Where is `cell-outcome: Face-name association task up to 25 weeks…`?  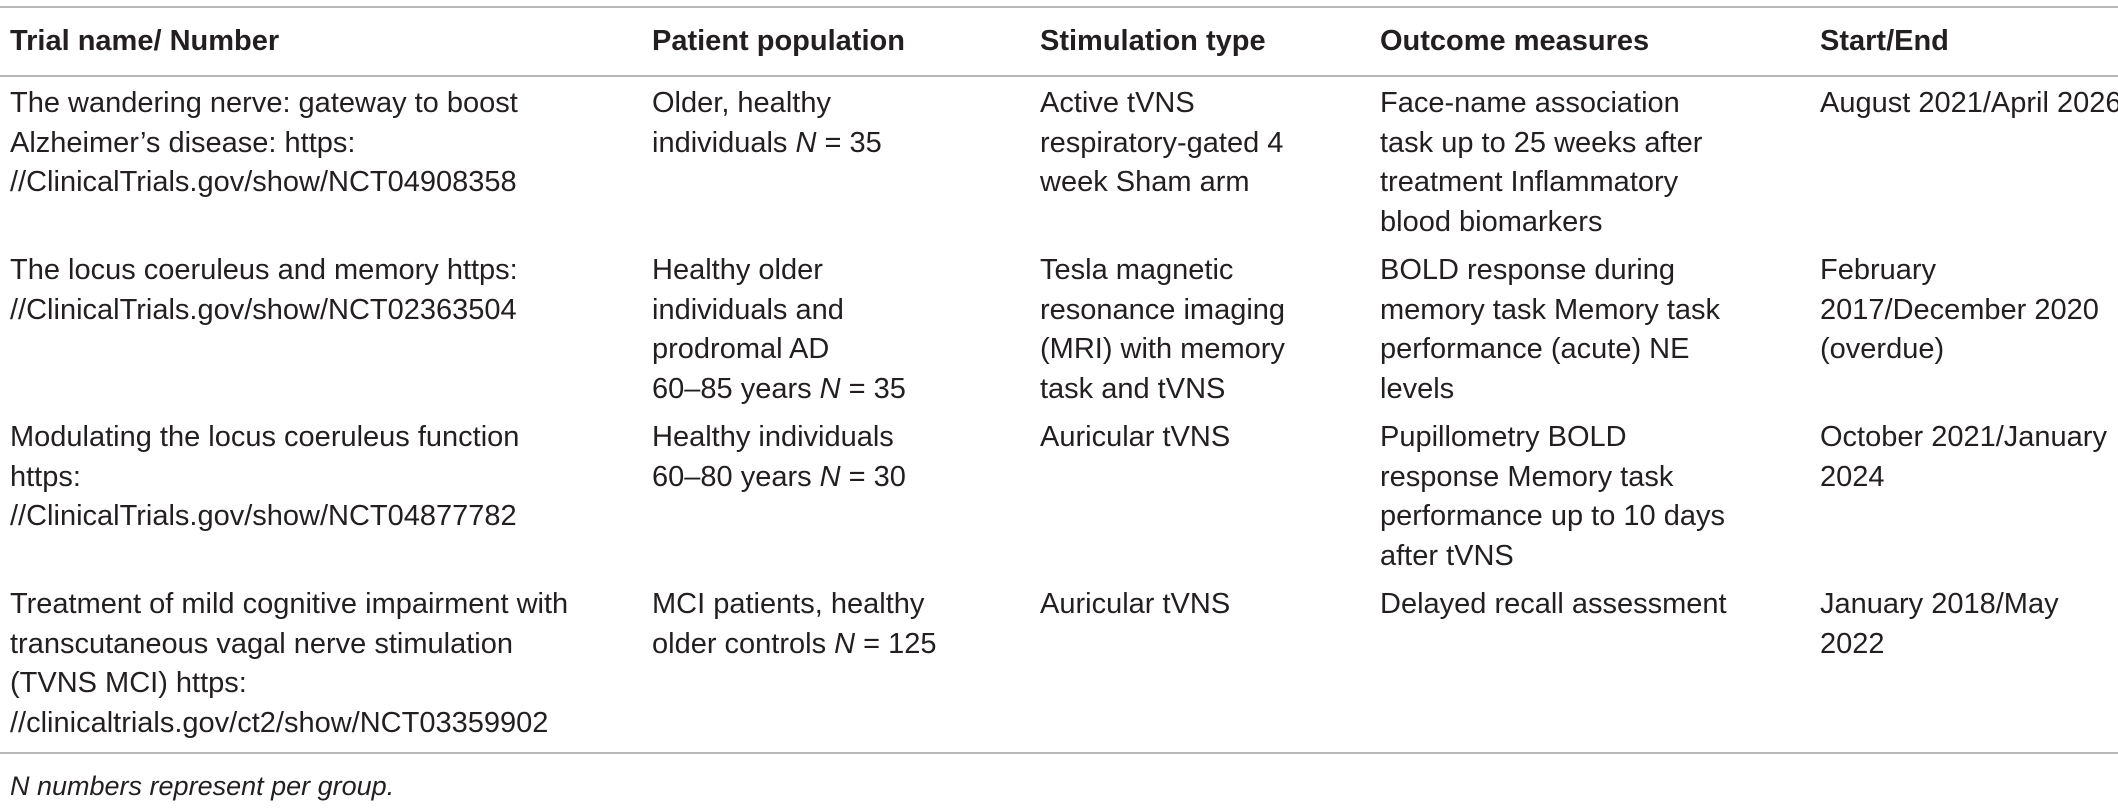
cell-outcome: Face-name association task up to 25 weeks… is located at coordinates (1590, 160).